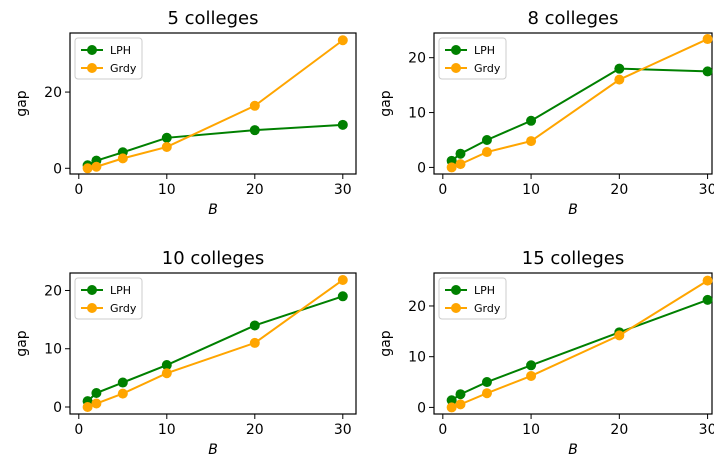 This screenshot has width=714, height=463. I want to click on subplot-title: 10 colleges, so click(213, 258).